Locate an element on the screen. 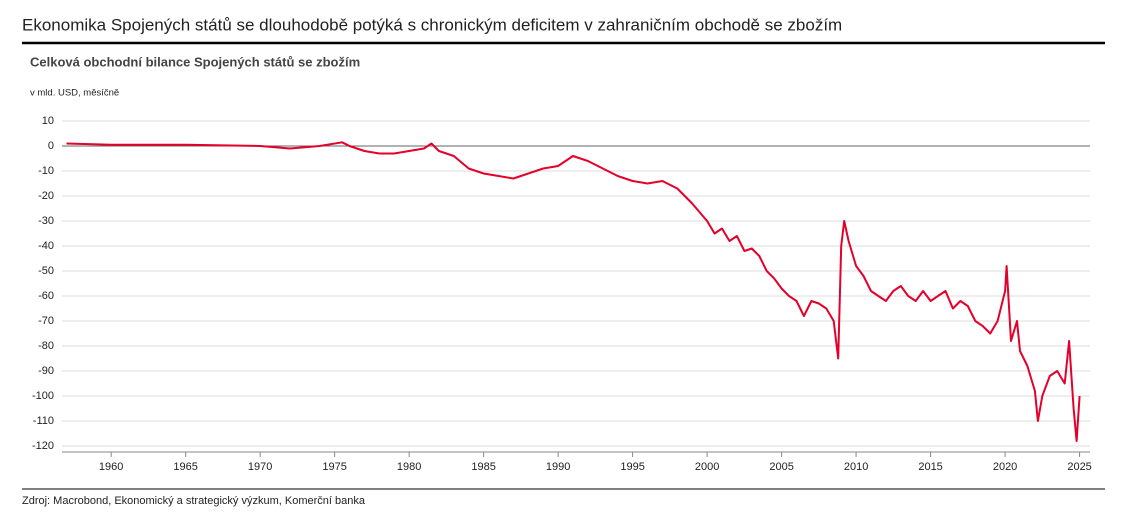 This screenshot has height=529, width=1135. x-tick-label: 2000 is located at coordinates (707, 467).